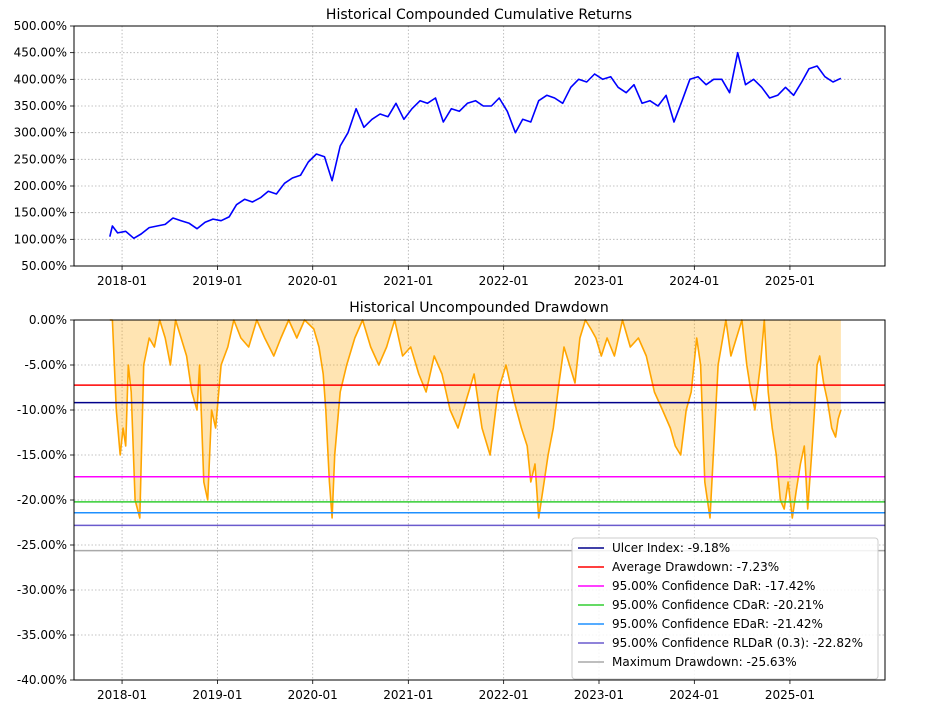  What do you see at coordinates (42, 590) in the screenshot?
I see `y-tick-label: -30.00%` at bounding box center [42, 590].